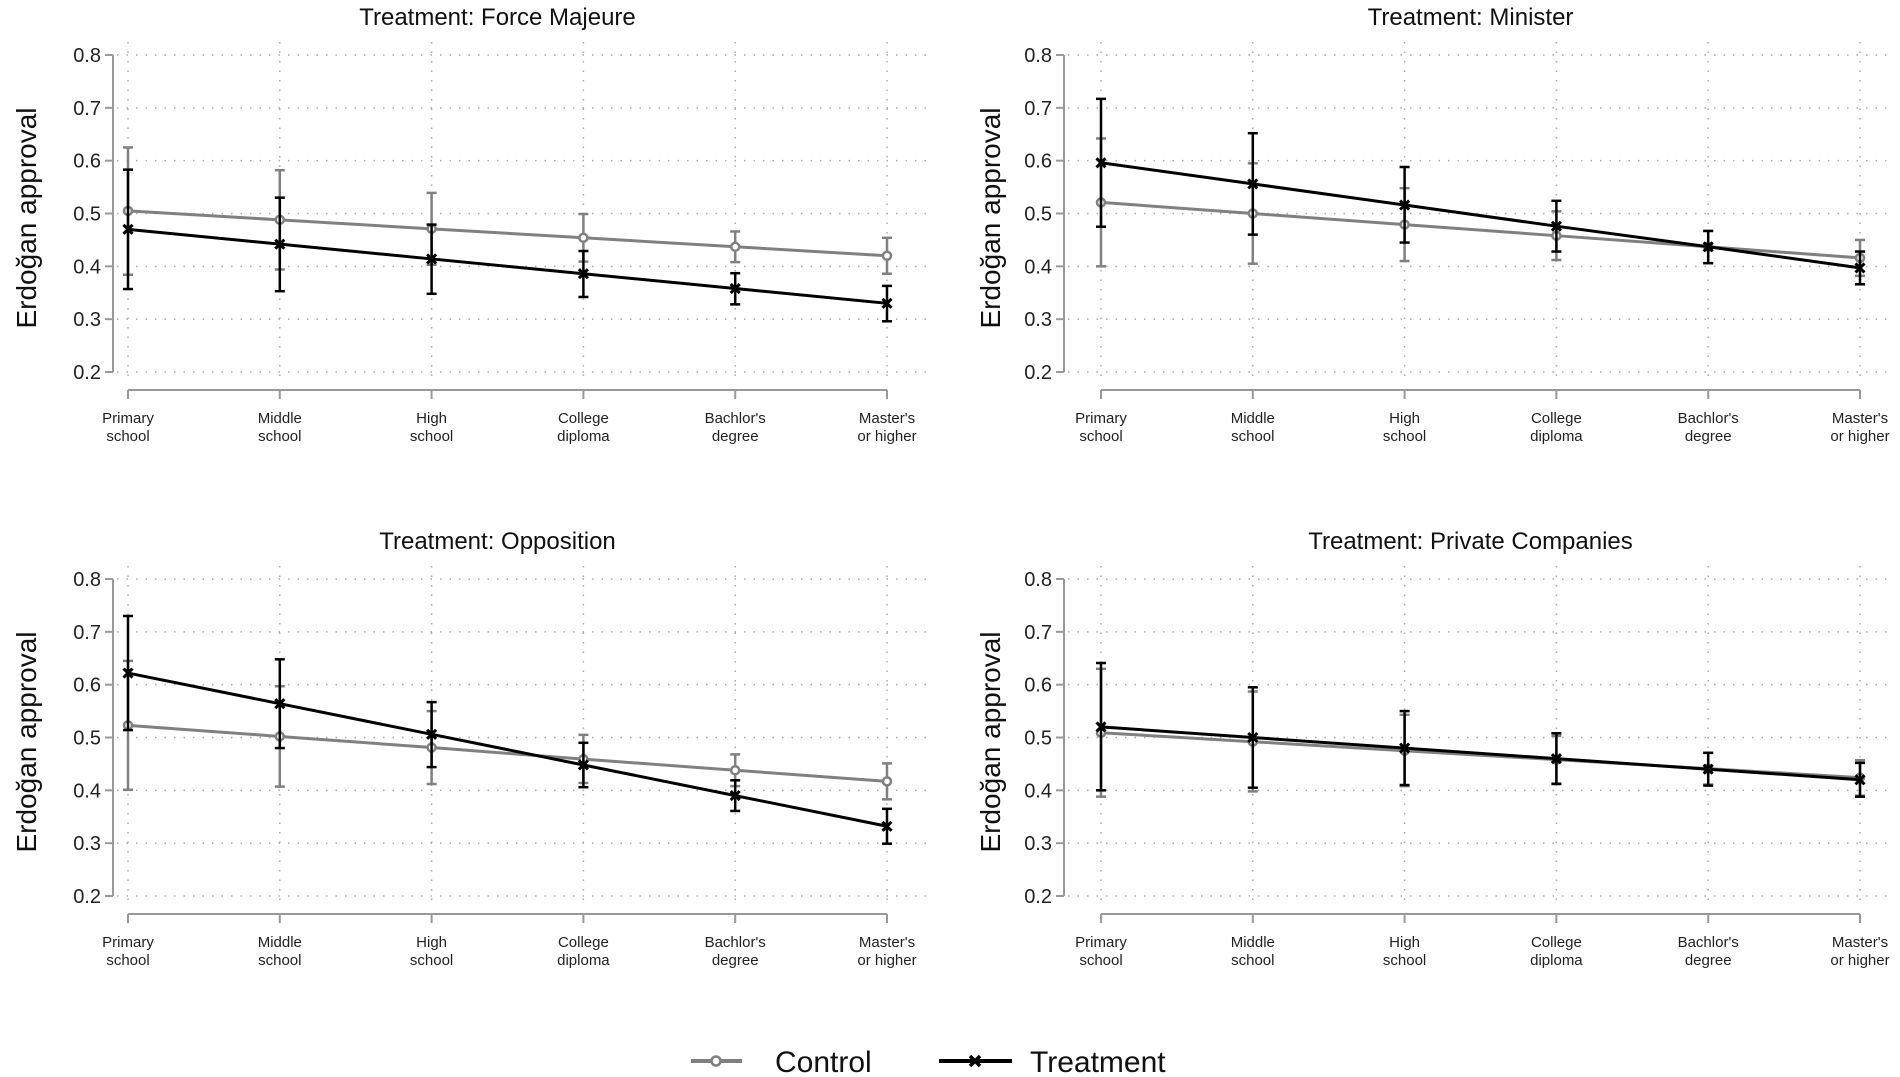  What do you see at coordinates (1098, 1061) in the screenshot?
I see `legend-treatment-label: Treatment` at bounding box center [1098, 1061].